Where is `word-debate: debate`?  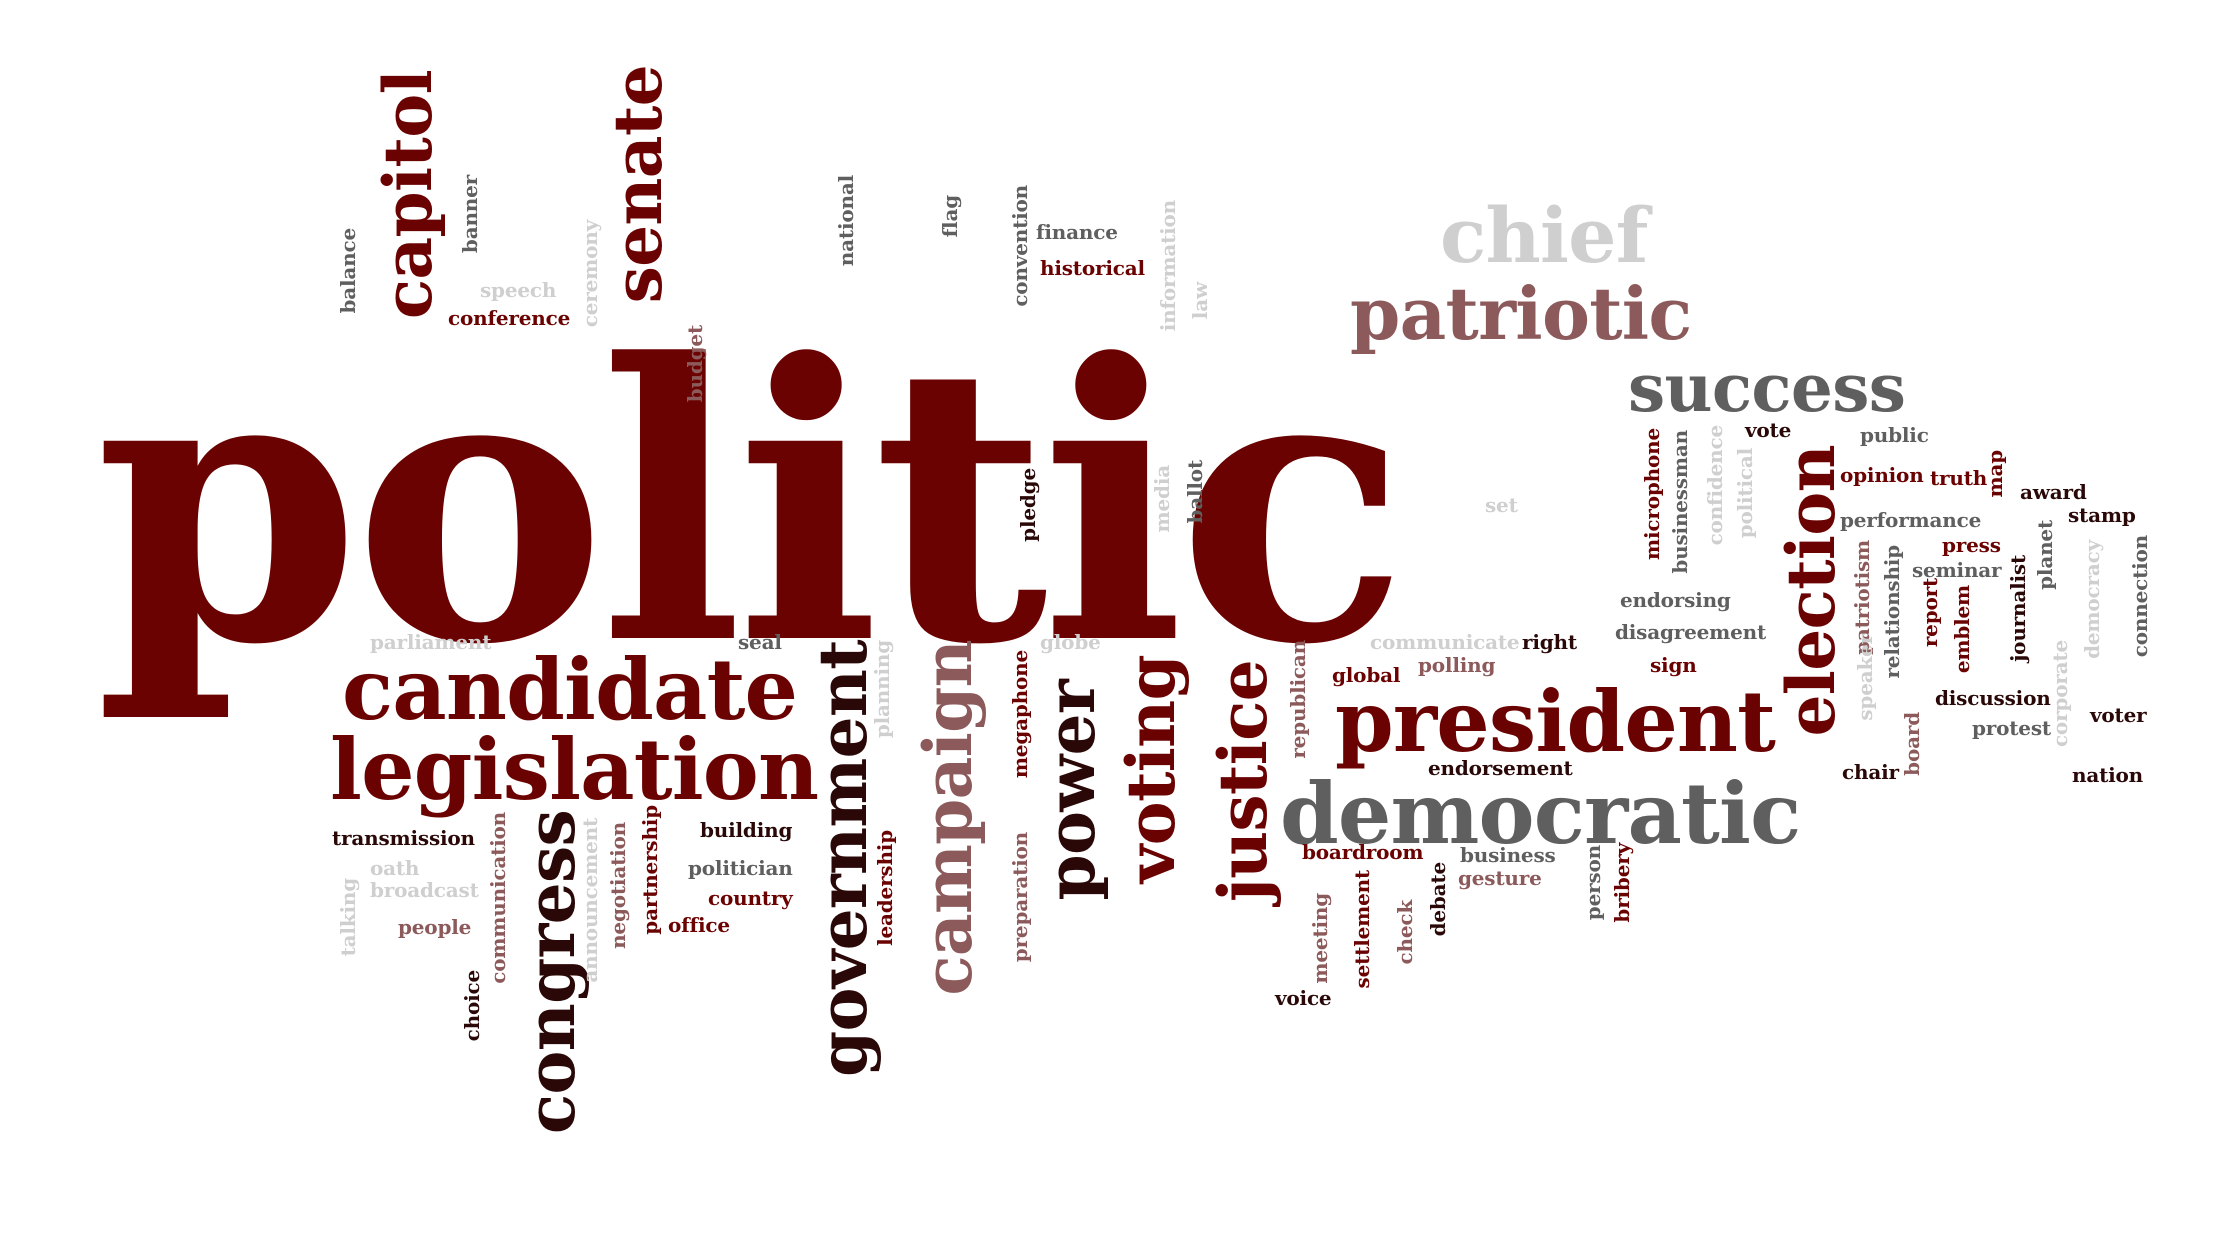 word-debate: debate is located at coordinates (1438, 899).